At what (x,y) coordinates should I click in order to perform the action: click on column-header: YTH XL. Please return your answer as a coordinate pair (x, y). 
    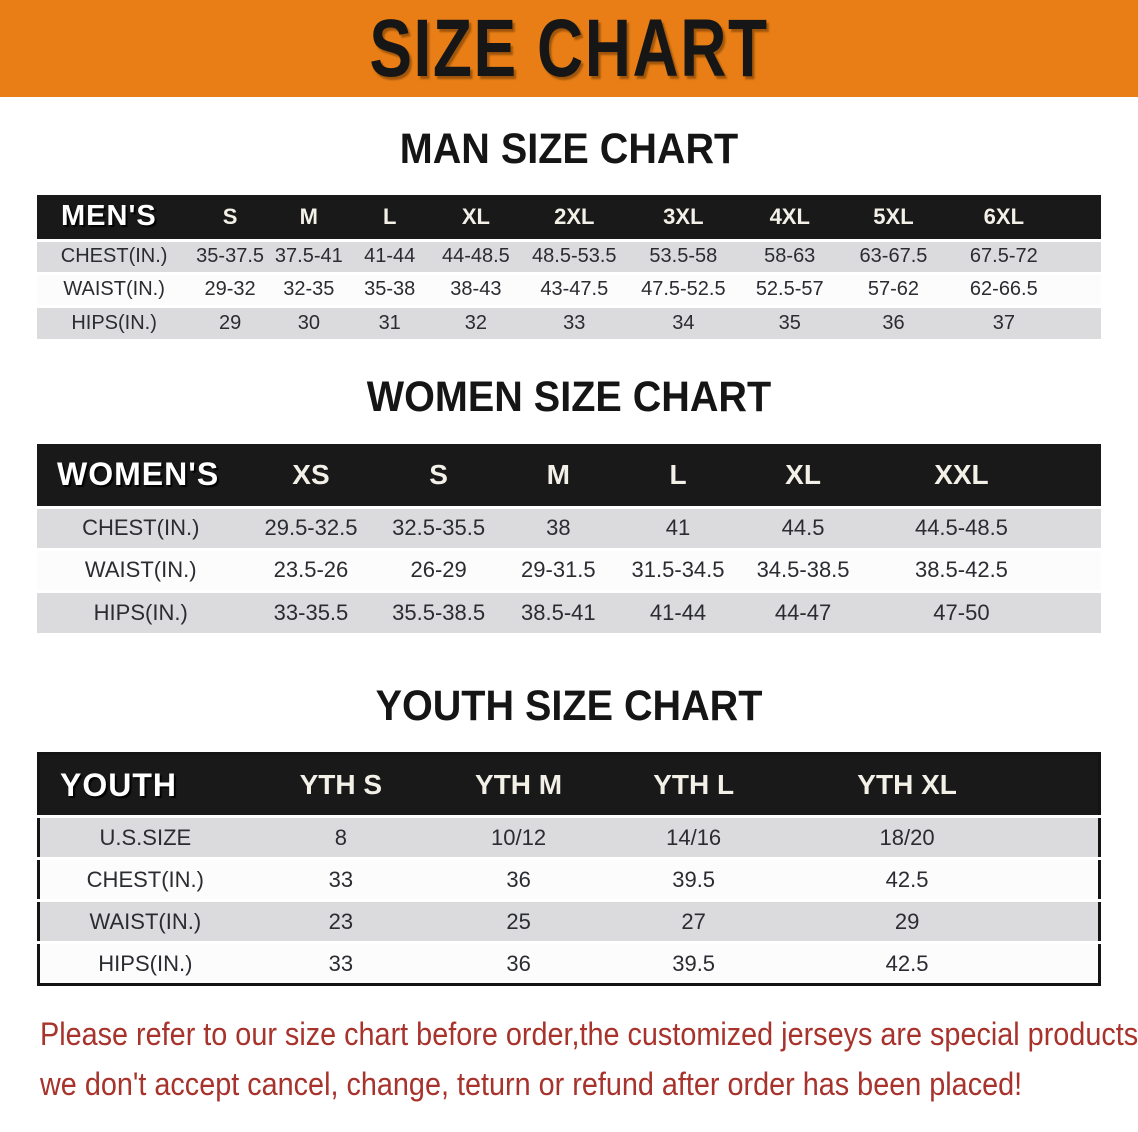
    Looking at the image, I should click on (940, 785).